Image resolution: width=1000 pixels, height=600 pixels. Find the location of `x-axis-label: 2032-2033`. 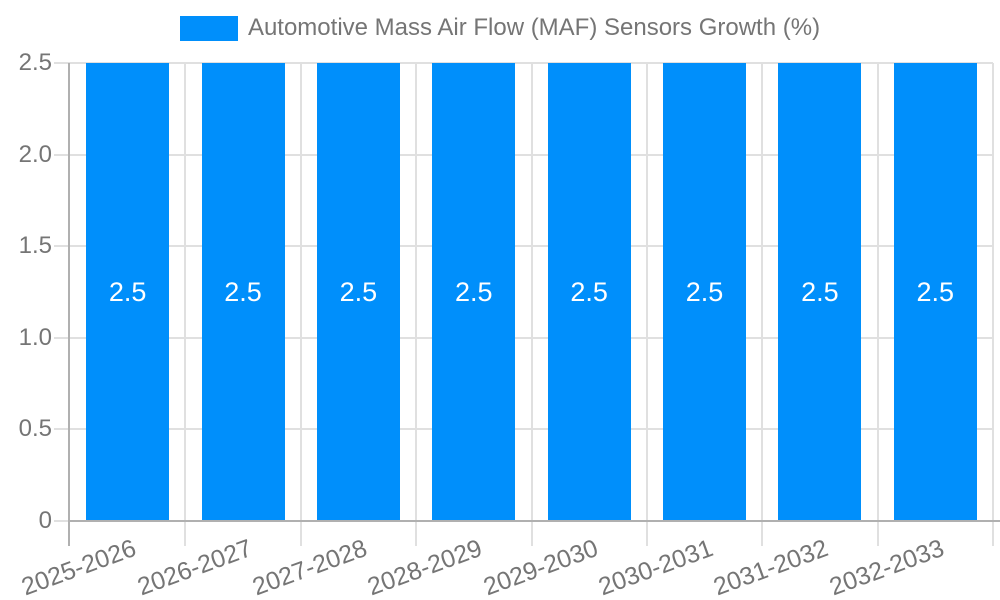

x-axis-label: 2032-2033 is located at coordinates (886, 567).